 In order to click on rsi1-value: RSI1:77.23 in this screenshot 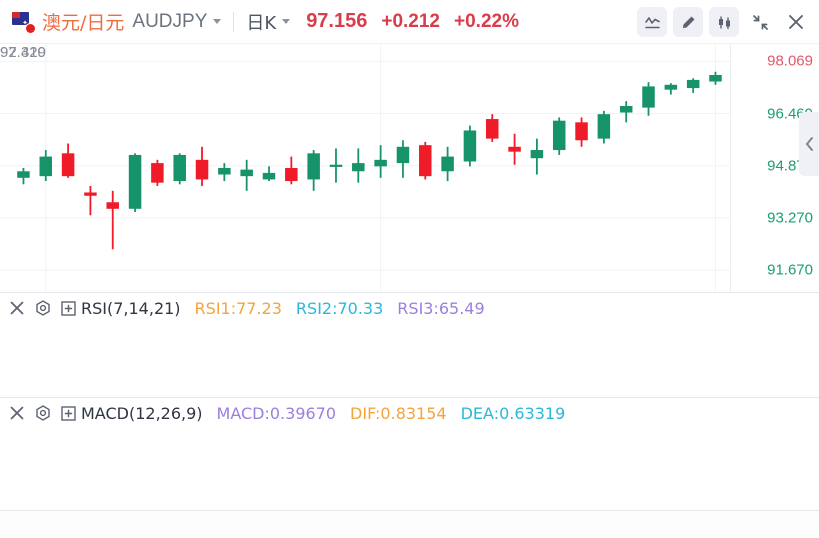, I will do `click(238, 308)`.